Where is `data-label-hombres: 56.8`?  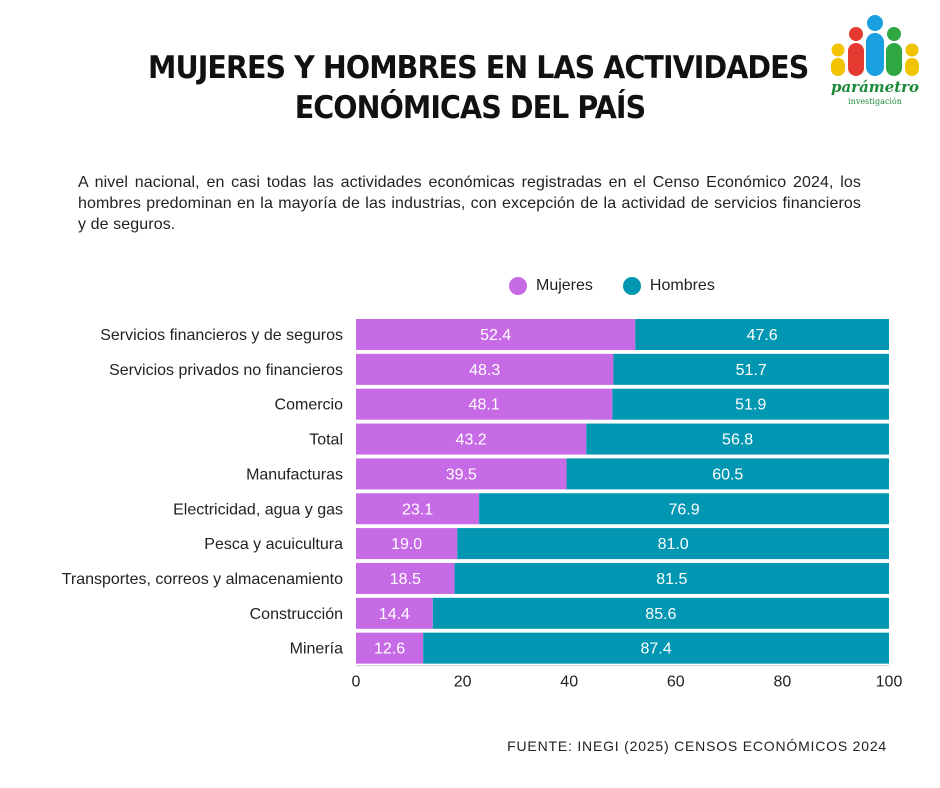
data-label-hombres: 56.8 is located at coordinates (737, 440).